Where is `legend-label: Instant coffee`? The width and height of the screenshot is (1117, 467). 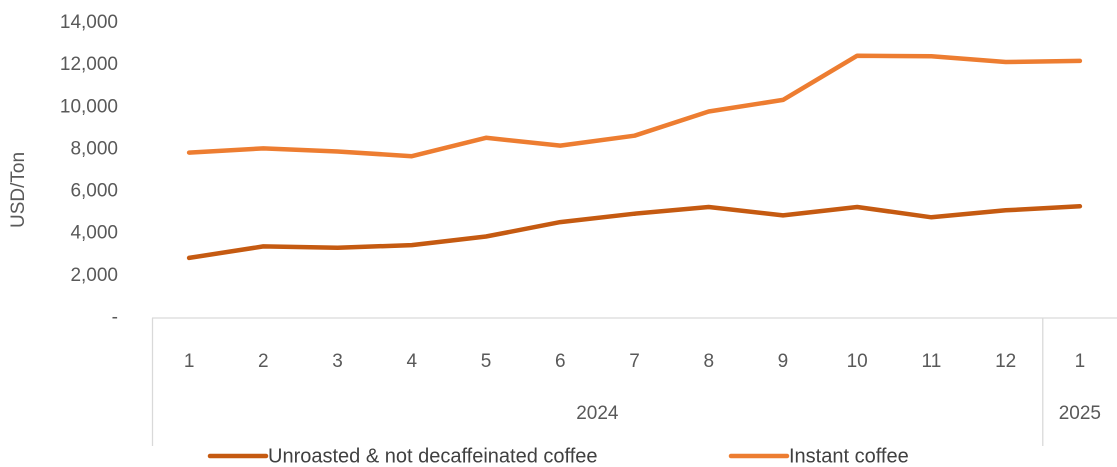 legend-label: Instant coffee is located at coordinates (849, 456).